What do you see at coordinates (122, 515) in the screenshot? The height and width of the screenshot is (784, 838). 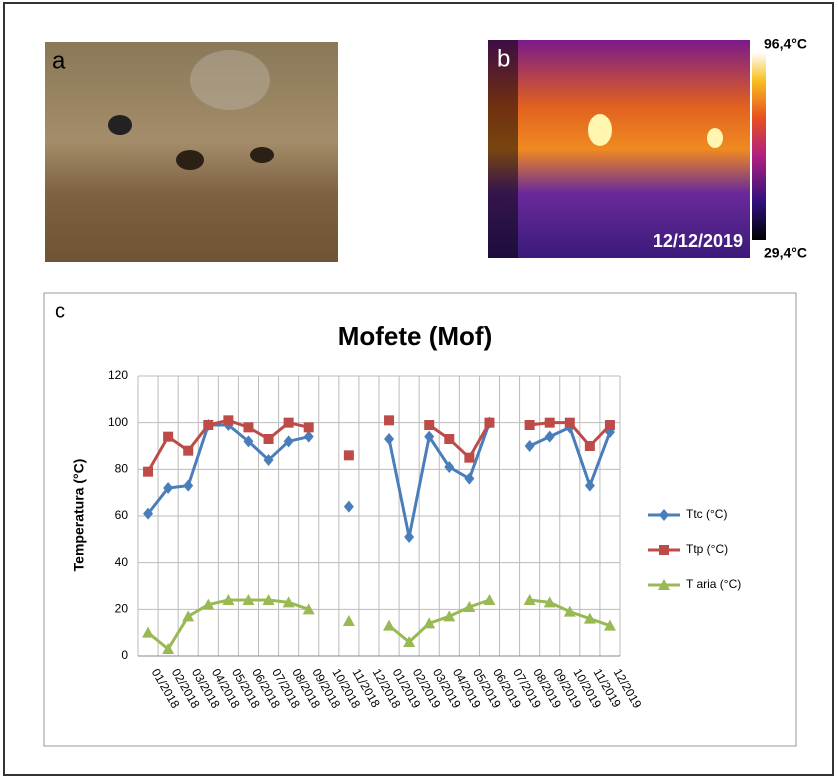 I see `y-tick-label: 60` at bounding box center [122, 515].